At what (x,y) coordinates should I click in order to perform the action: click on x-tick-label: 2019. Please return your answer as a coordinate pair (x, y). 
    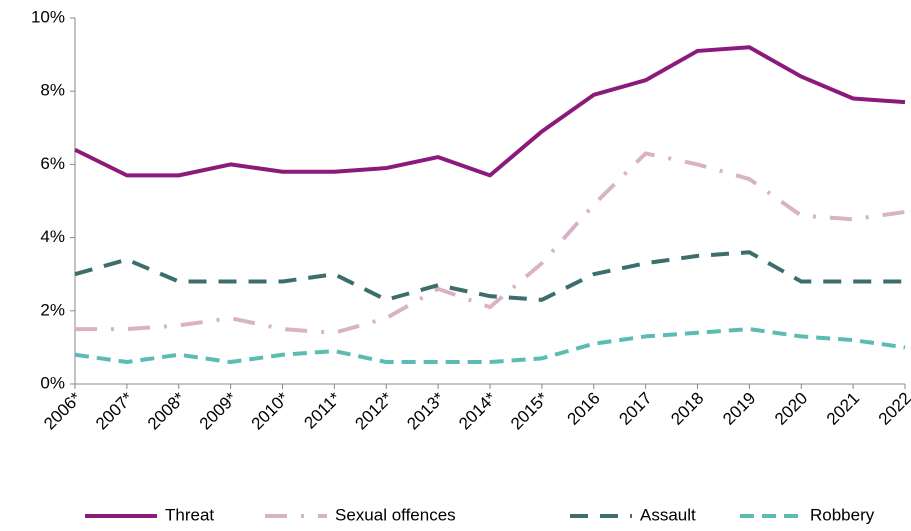
    Looking at the image, I should click on (739, 409).